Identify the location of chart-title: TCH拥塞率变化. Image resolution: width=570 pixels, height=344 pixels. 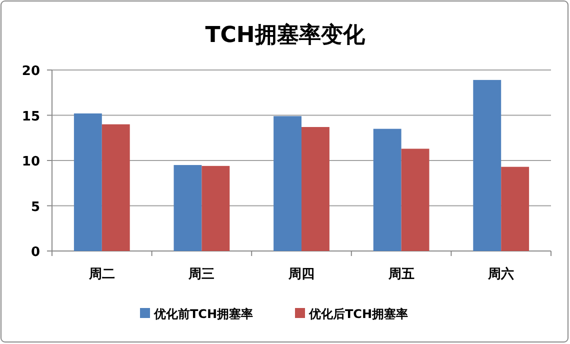
(285, 35).